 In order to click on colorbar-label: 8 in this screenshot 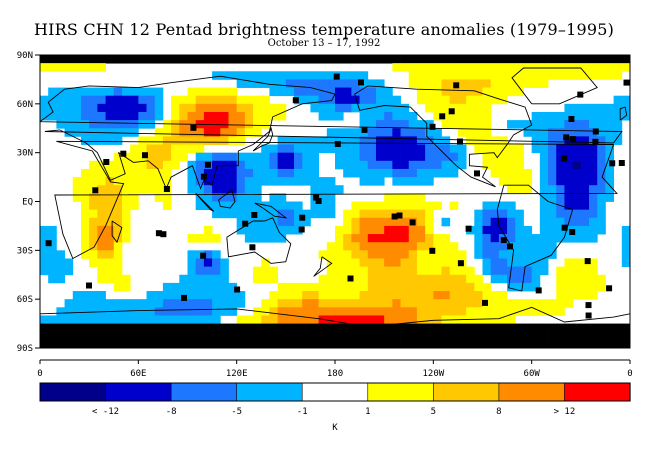, I will do `click(498, 412)`.